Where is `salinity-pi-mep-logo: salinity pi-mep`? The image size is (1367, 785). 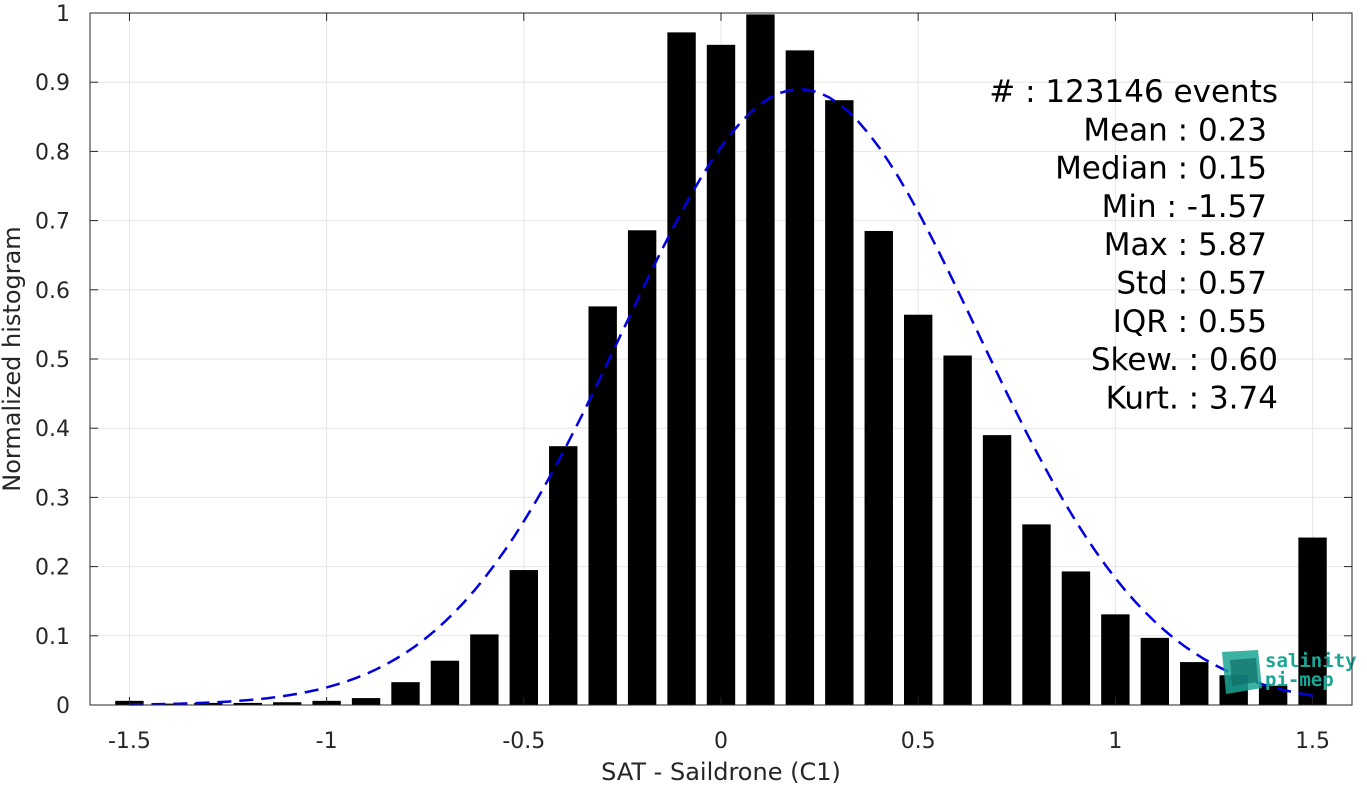
salinity-pi-mep-logo: salinity pi-mep is located at coordinates (1289, 672).